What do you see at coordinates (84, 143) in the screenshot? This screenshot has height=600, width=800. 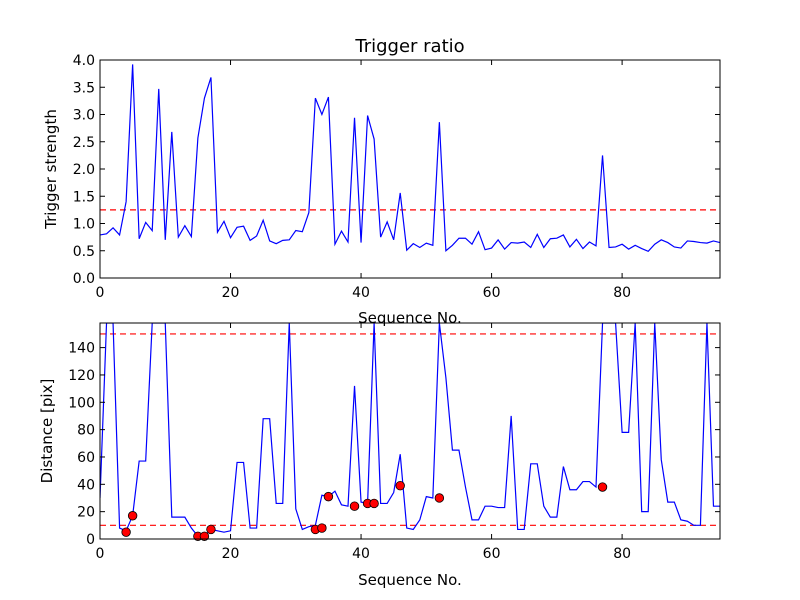 I see `y-tick-label: 2.5` at bounding box center [84, 143].